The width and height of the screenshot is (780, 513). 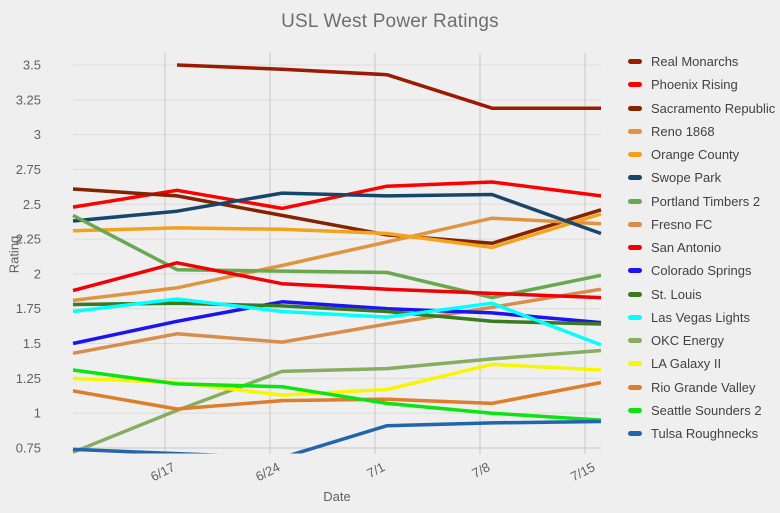 I want to click on series-line-rio-grande-valley, so click(x=337, y=395).